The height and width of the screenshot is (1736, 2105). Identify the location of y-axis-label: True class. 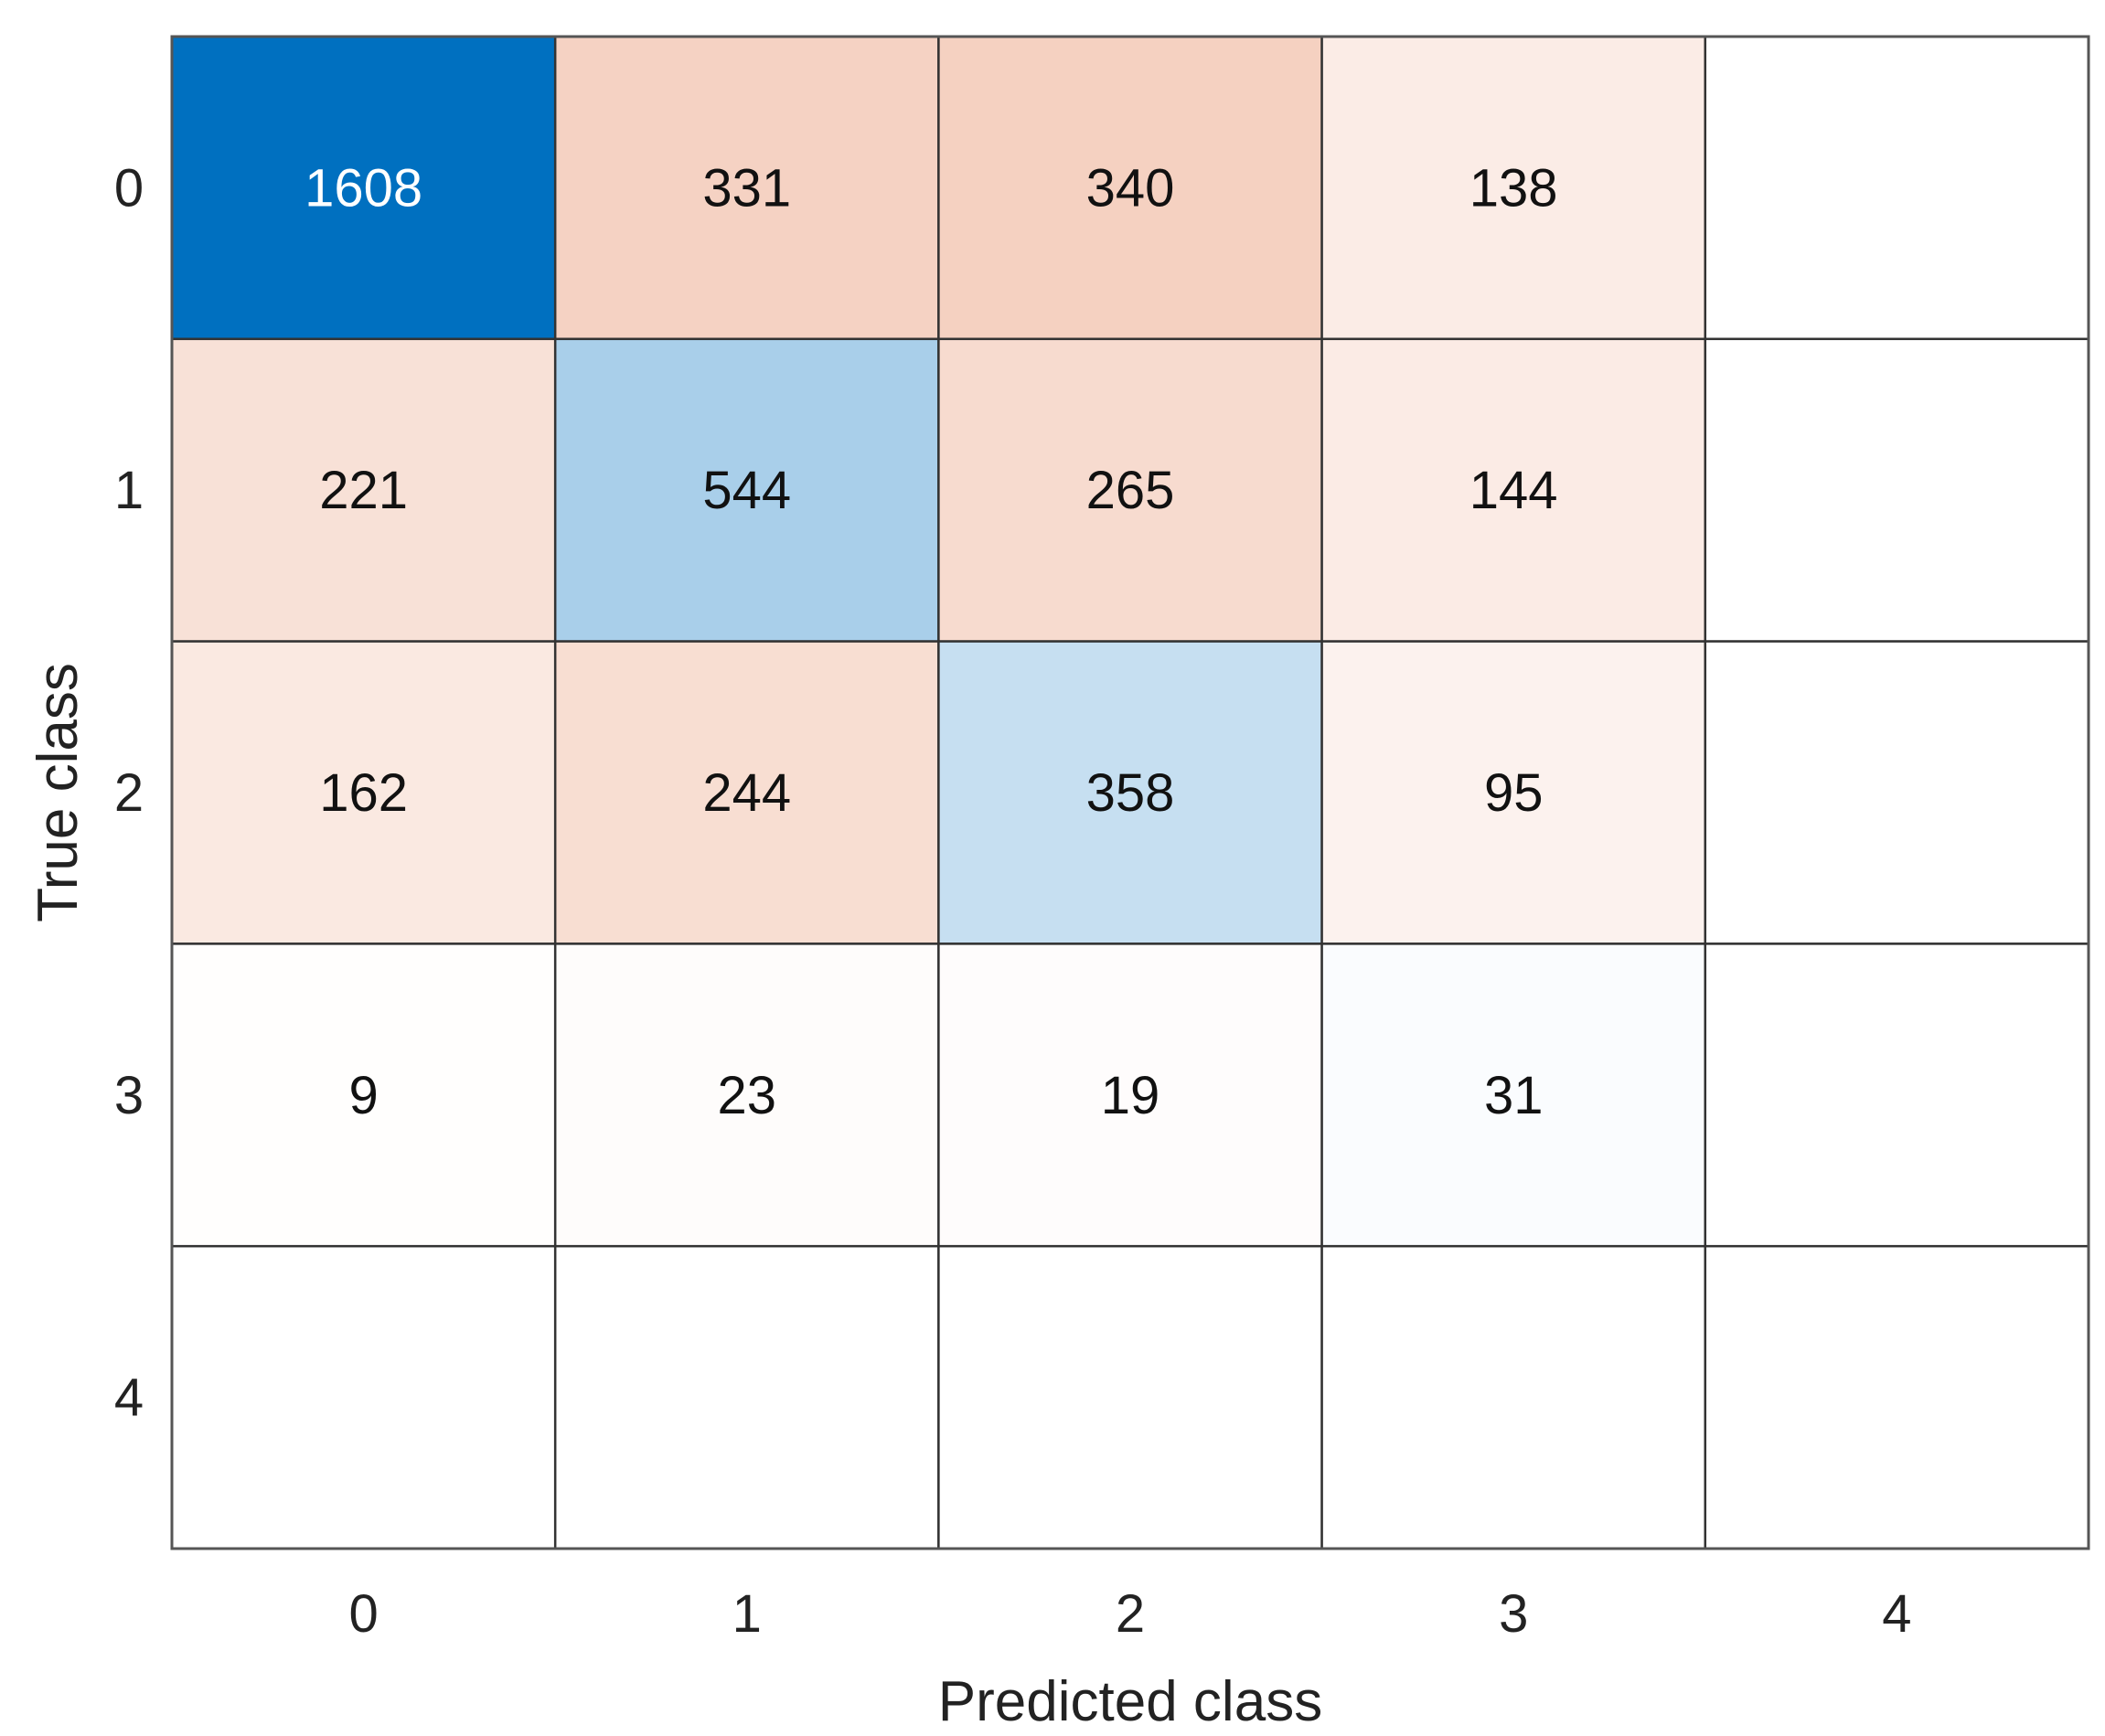
(58, 792).